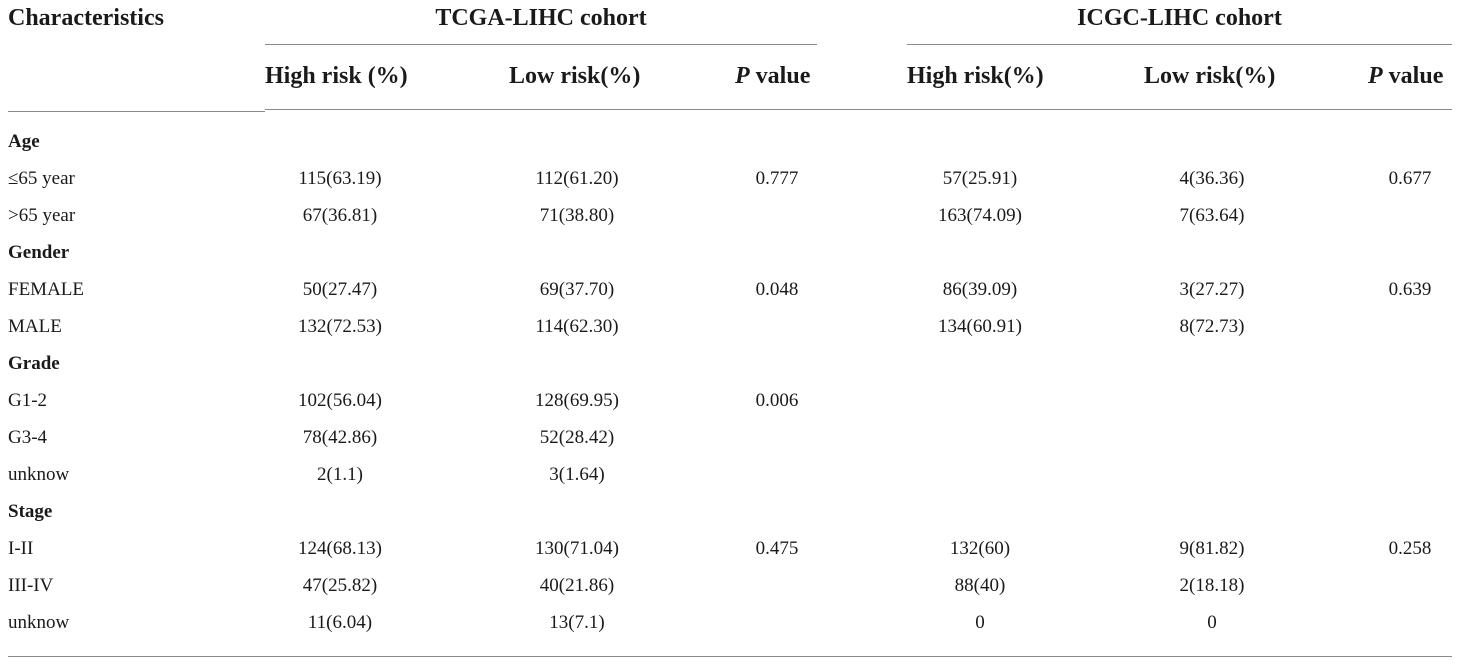  What do you see at coordinates (1212, 585) in the screenshot?
I see `icgc-low-risk-cell: 2(18.18)` at bounding box center [1212, 585].